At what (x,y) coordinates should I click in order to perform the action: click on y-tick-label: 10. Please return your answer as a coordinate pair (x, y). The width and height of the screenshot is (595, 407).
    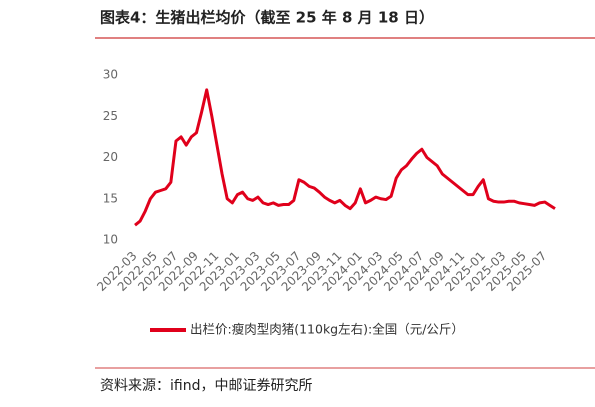
    Looking at the image, I should click on (110, 240).